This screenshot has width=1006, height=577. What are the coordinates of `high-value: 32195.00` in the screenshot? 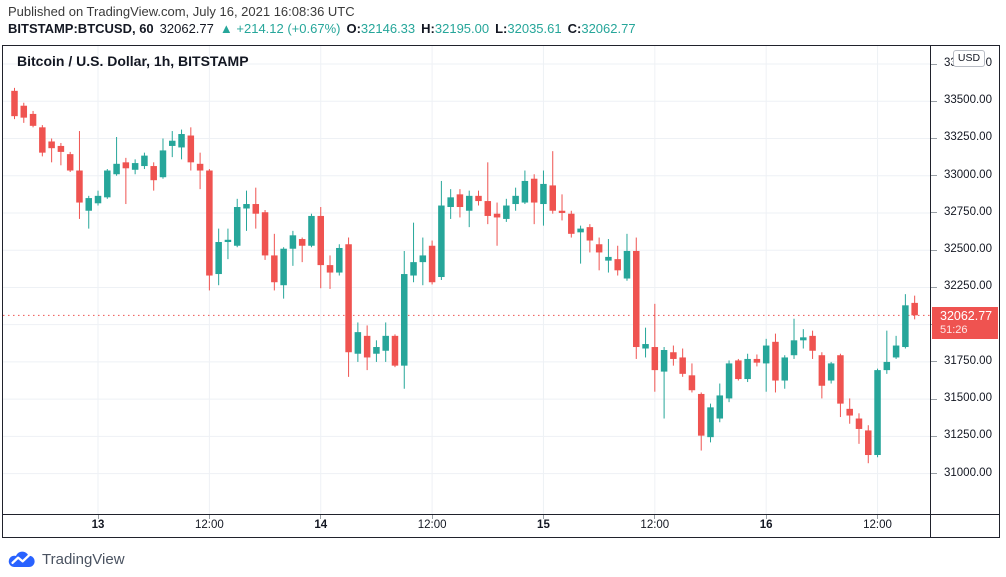 It's located at (462, 28).